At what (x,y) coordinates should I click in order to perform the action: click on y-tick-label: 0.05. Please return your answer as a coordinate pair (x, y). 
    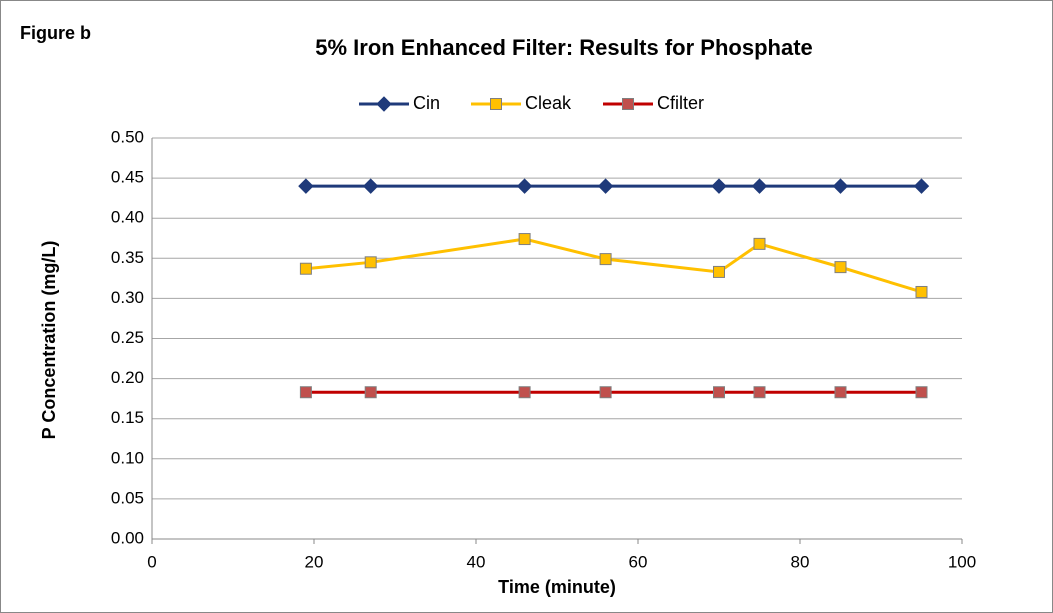
    Looking at the image, I should click on (127, 497).